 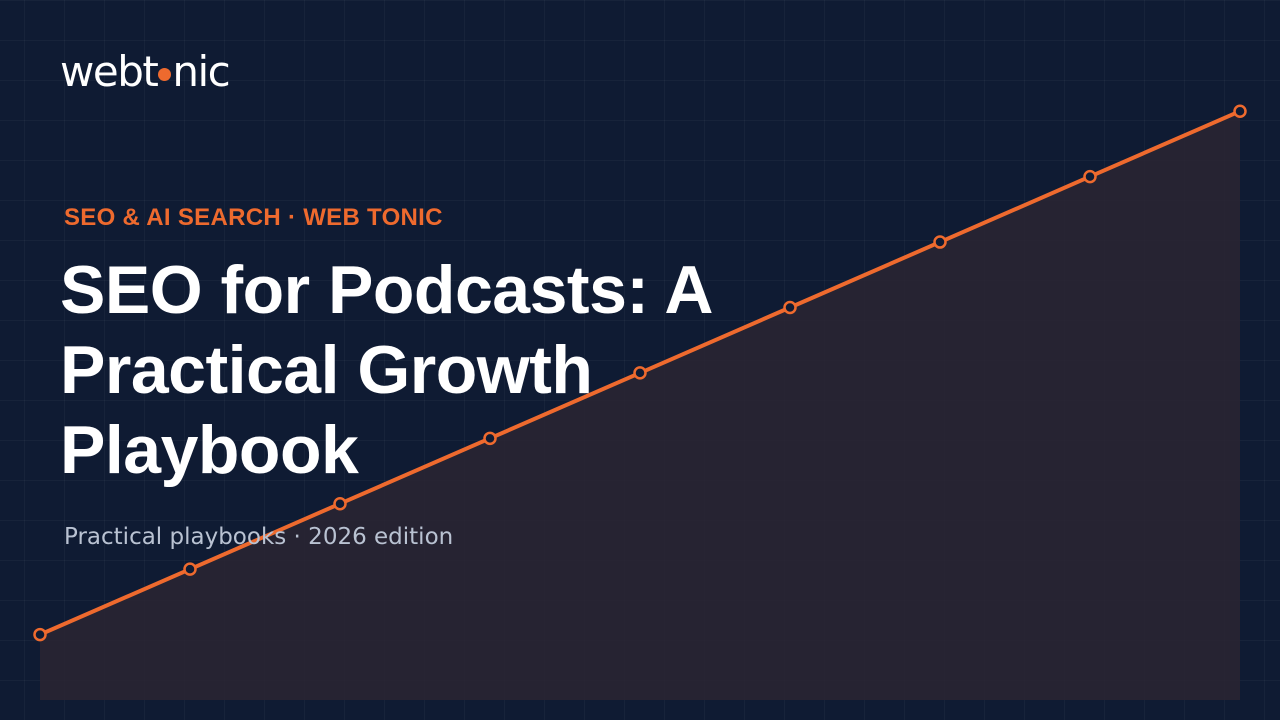 I want to click on webtonic-logo: webt nic, so click(x=145, y=72).